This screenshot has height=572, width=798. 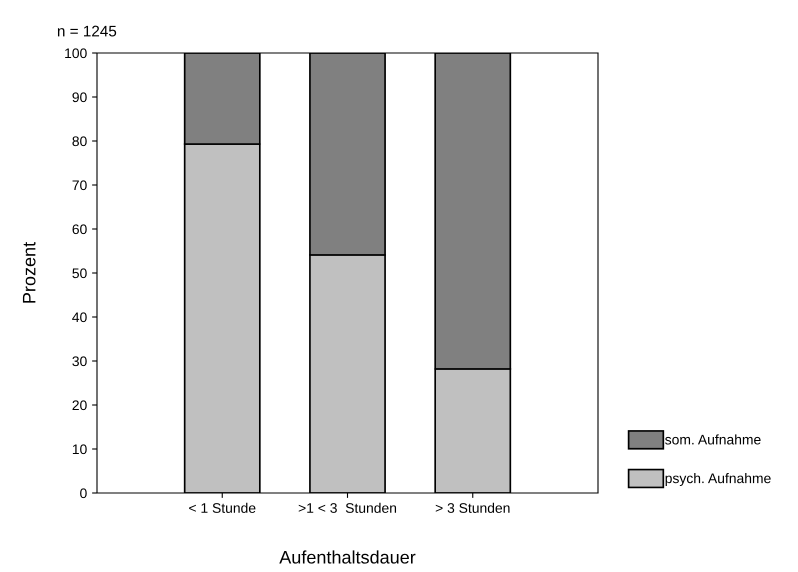 What do you see at coordinates (79, 97) in the screenshot?
I see `y-tick-label: 90` at bounding box center [79, 97].